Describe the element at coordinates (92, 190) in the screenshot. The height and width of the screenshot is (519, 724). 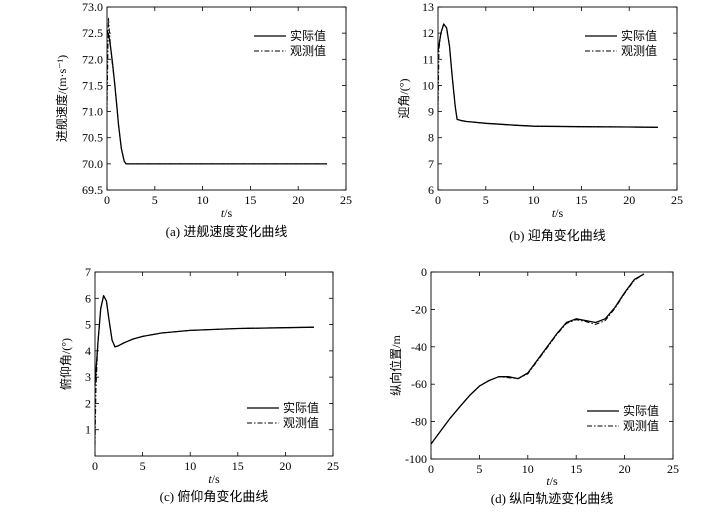
I see `y-tick-label: 69.5` at that location.